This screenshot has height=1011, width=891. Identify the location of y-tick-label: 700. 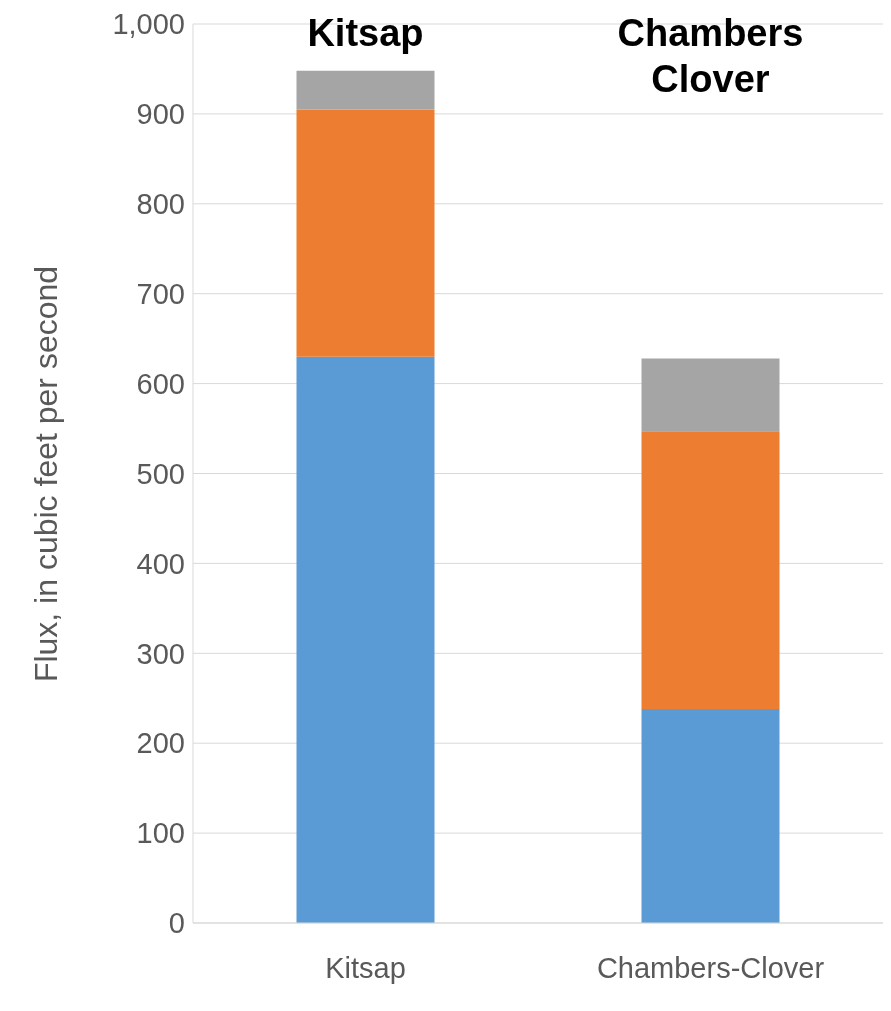
(160, 294).